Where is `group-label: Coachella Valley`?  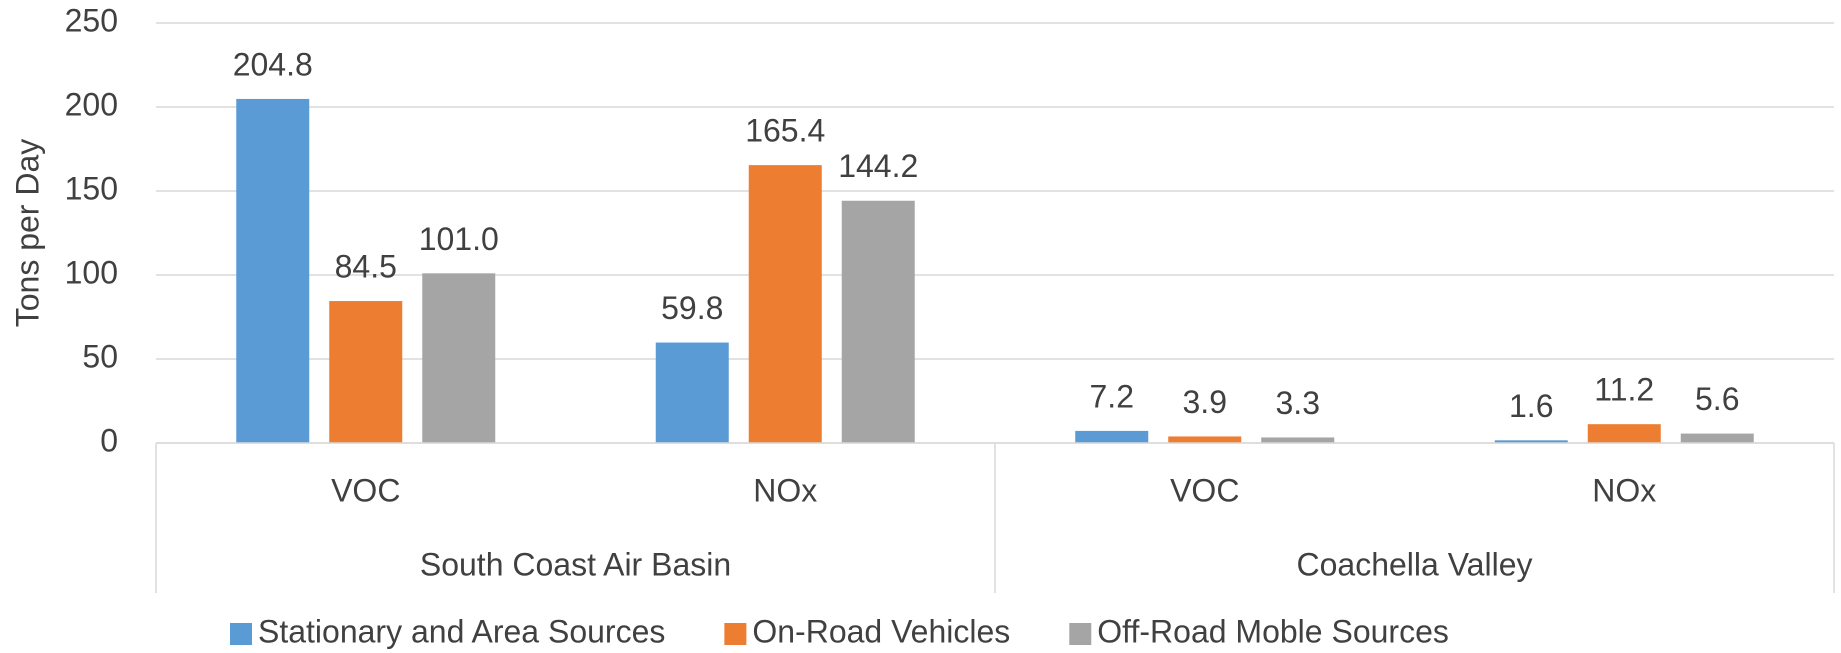
group-label: Coachella Valley is located at coordinates (1415, 564).